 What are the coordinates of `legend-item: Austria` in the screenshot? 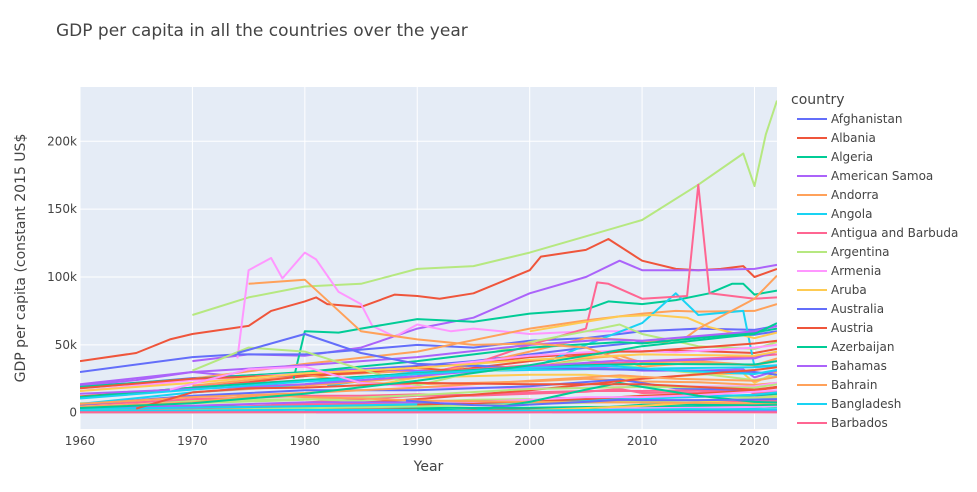 It's located at (835, 328).